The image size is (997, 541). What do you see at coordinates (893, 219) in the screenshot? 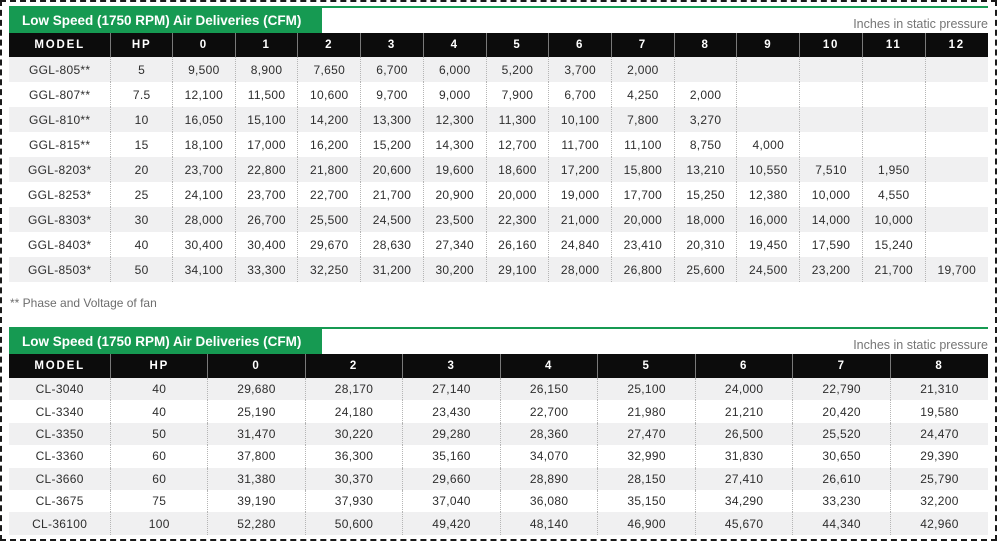
I see `cfm-cell: 10,000` at bounding box center [893, 219].